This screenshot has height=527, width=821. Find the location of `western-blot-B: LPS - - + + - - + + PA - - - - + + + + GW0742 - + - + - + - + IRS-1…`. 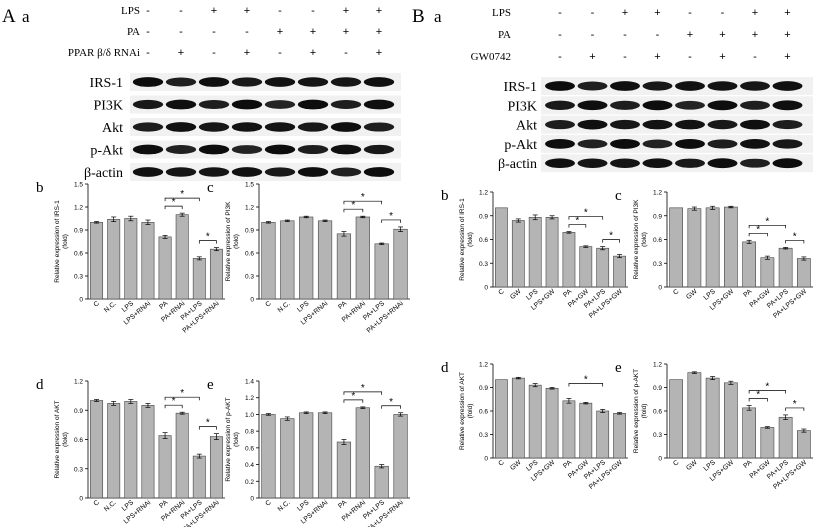

western-blot-B: LPS - - + + - - + + PA - - - - + + + + GW0742 - + - + - + - + IRS-1… is located at coordinates (642, 90).